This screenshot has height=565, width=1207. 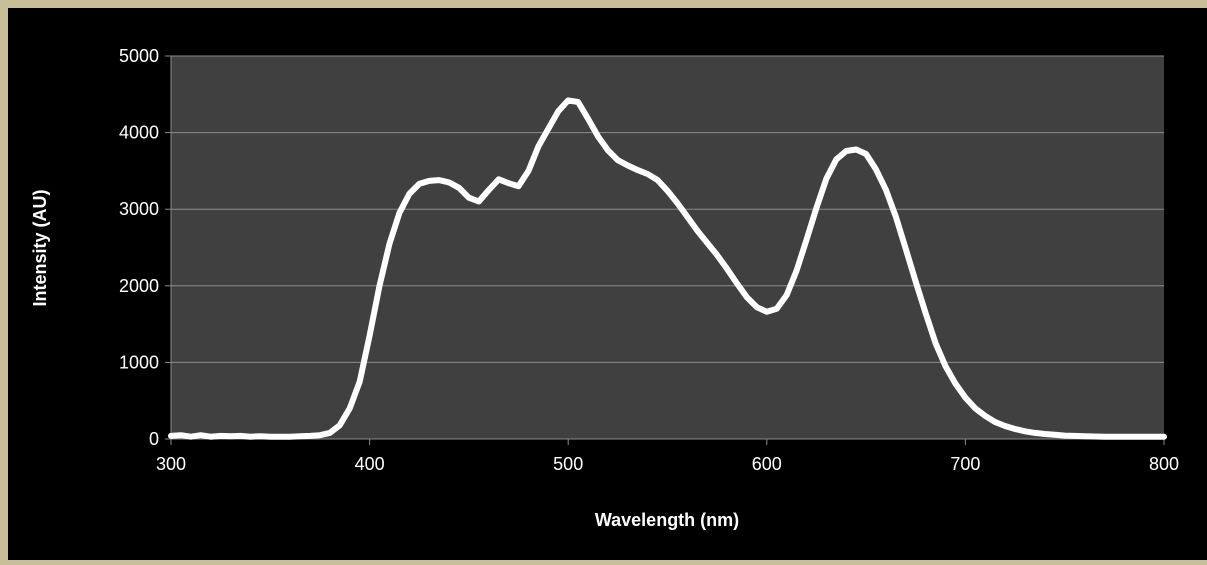 I want to click on x-tick-label-800: 800, so click(x=1164, y=464).